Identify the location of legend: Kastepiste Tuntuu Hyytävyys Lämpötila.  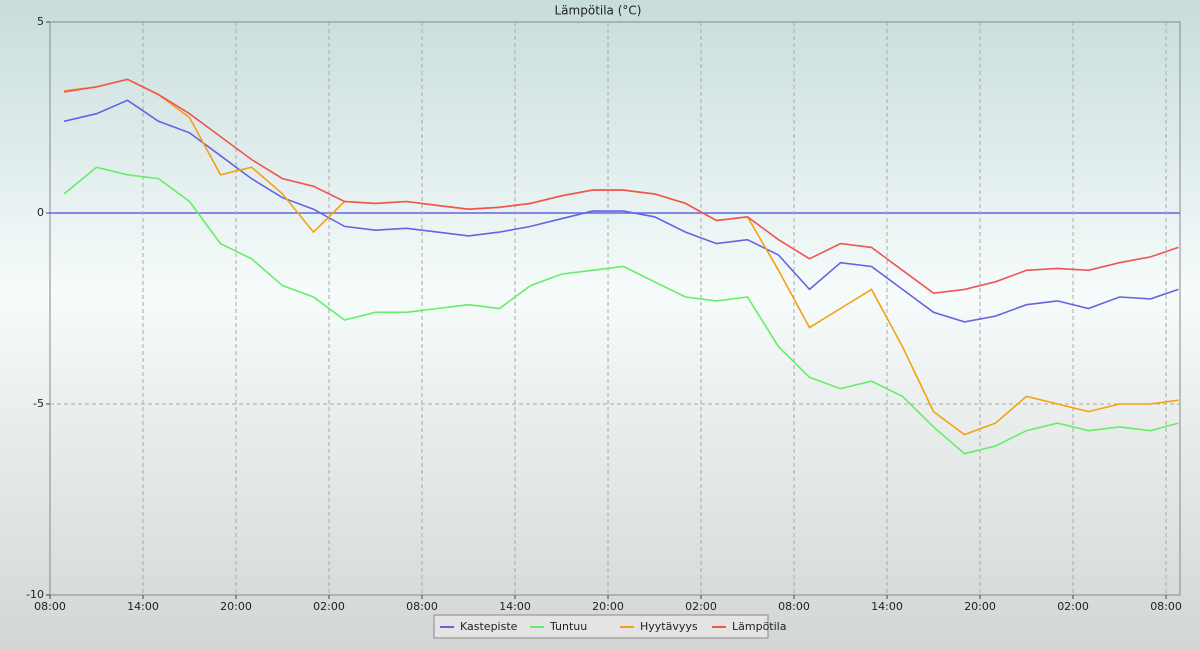
(609, 626).